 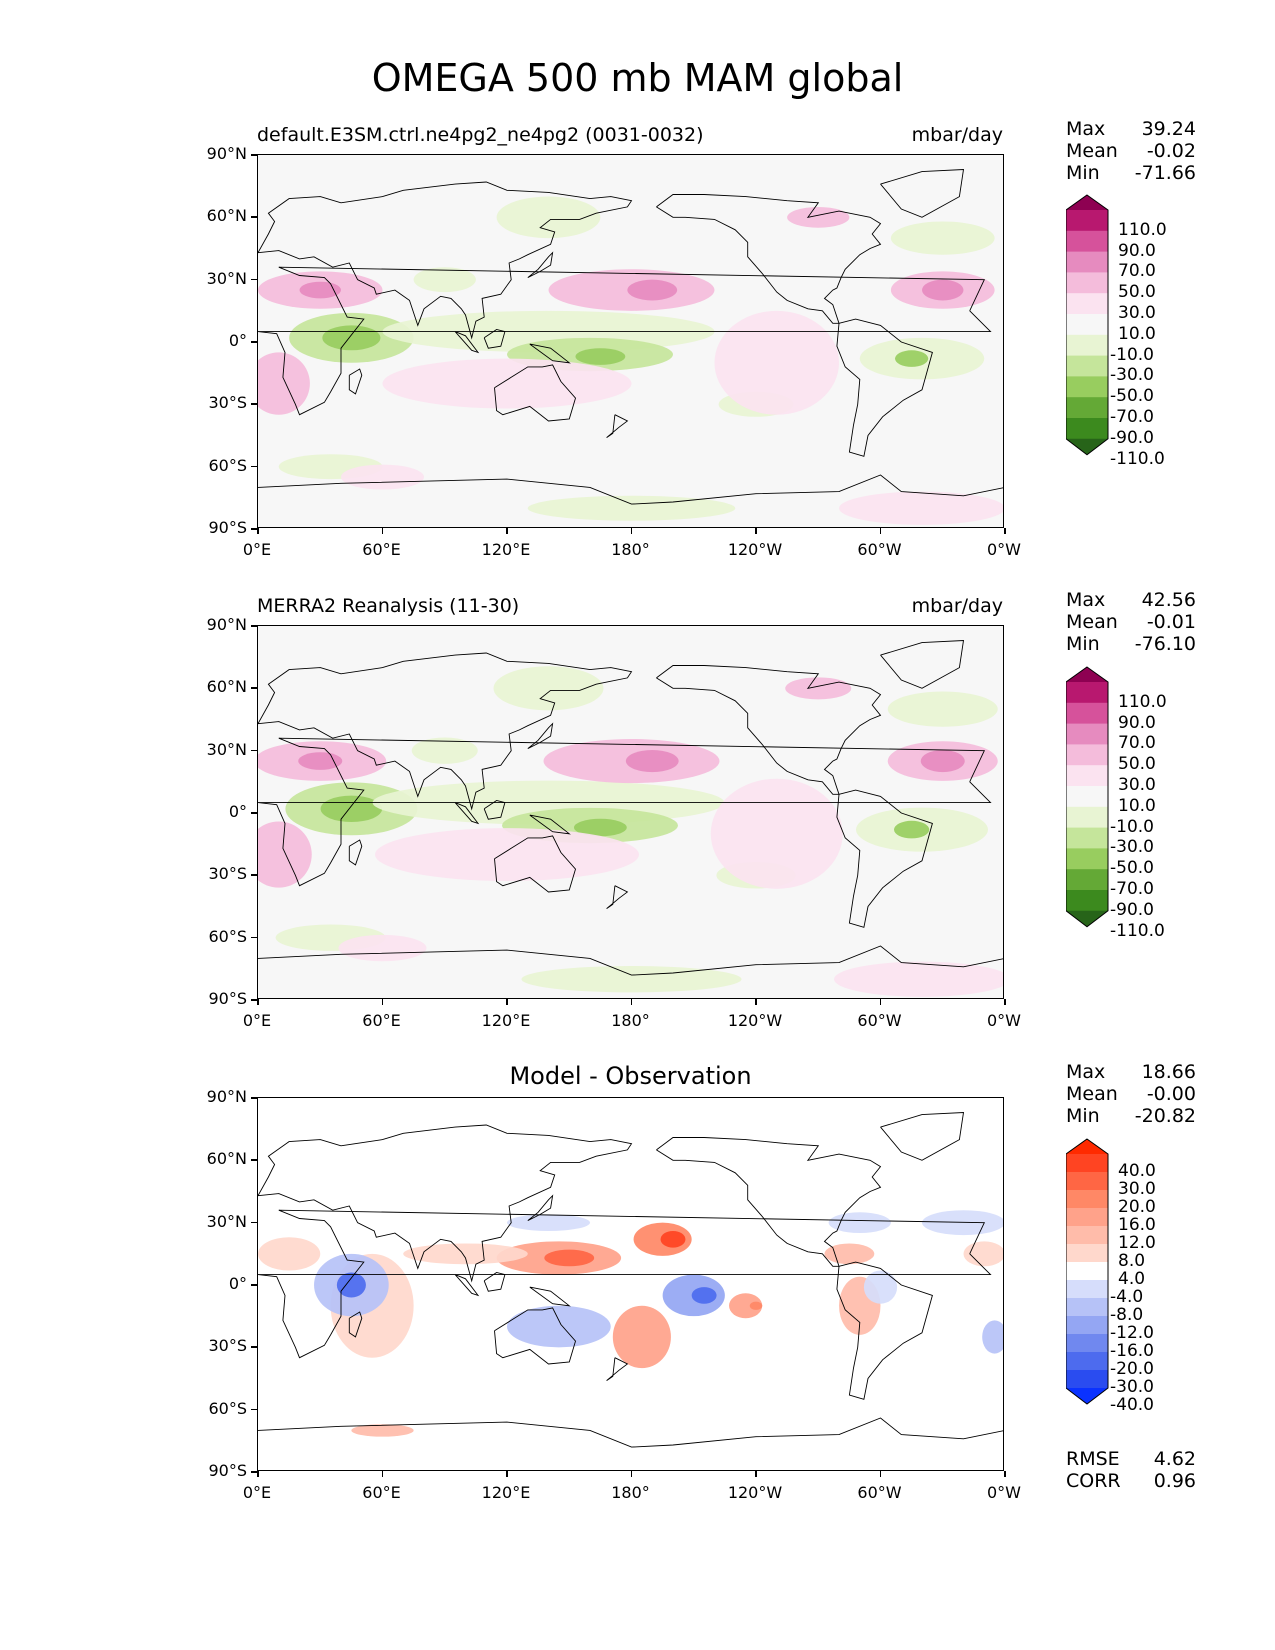 I want to click on x-tick-label: 180°, so click(x=630, y=1492).